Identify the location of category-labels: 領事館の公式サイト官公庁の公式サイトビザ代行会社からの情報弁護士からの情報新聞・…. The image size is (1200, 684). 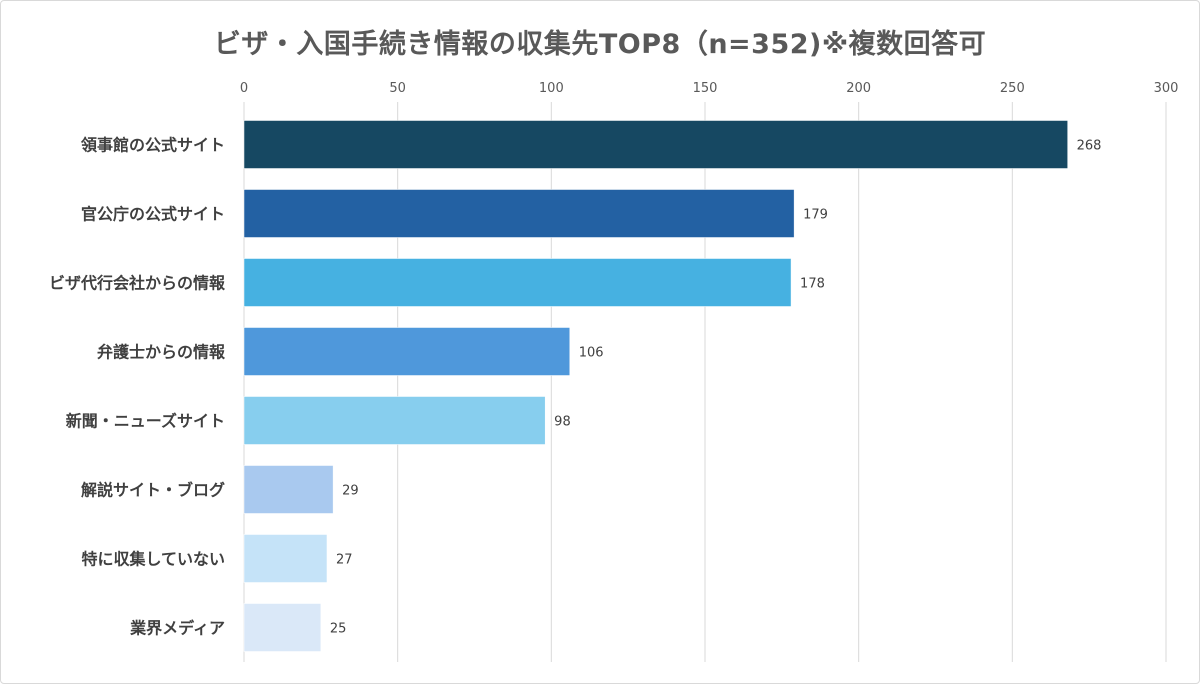
(137, 387).